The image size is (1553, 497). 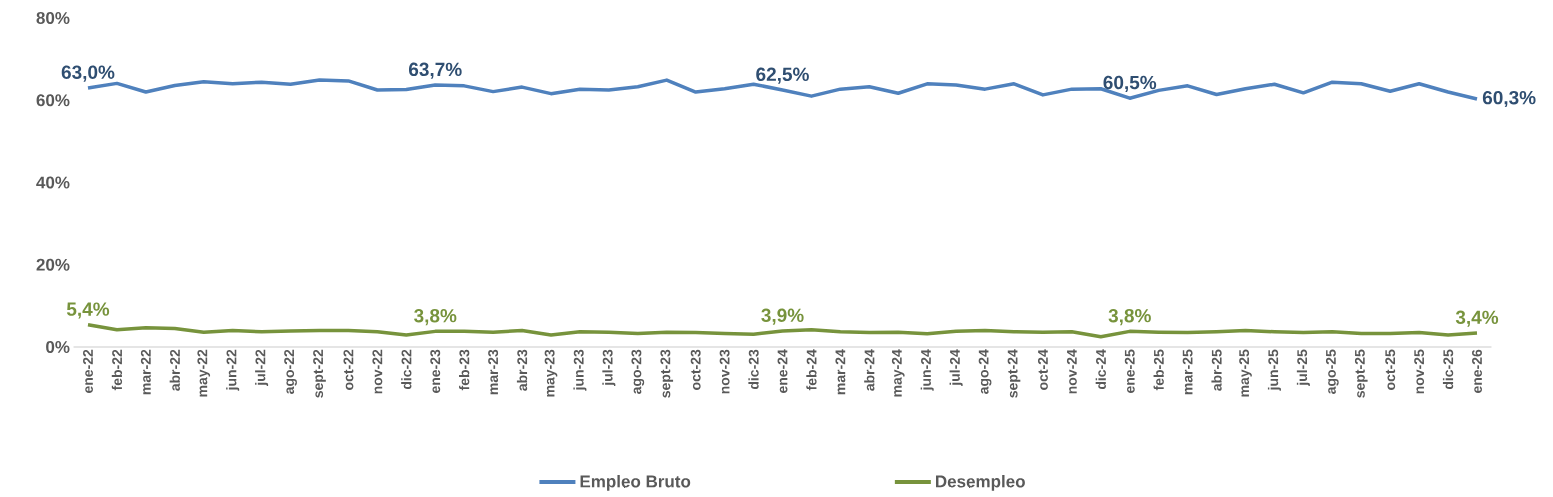 What do you see at coordinates (53, 100) in the screenshot?
I see `y-tick-label: 60%` at bounding box center [53, 100].